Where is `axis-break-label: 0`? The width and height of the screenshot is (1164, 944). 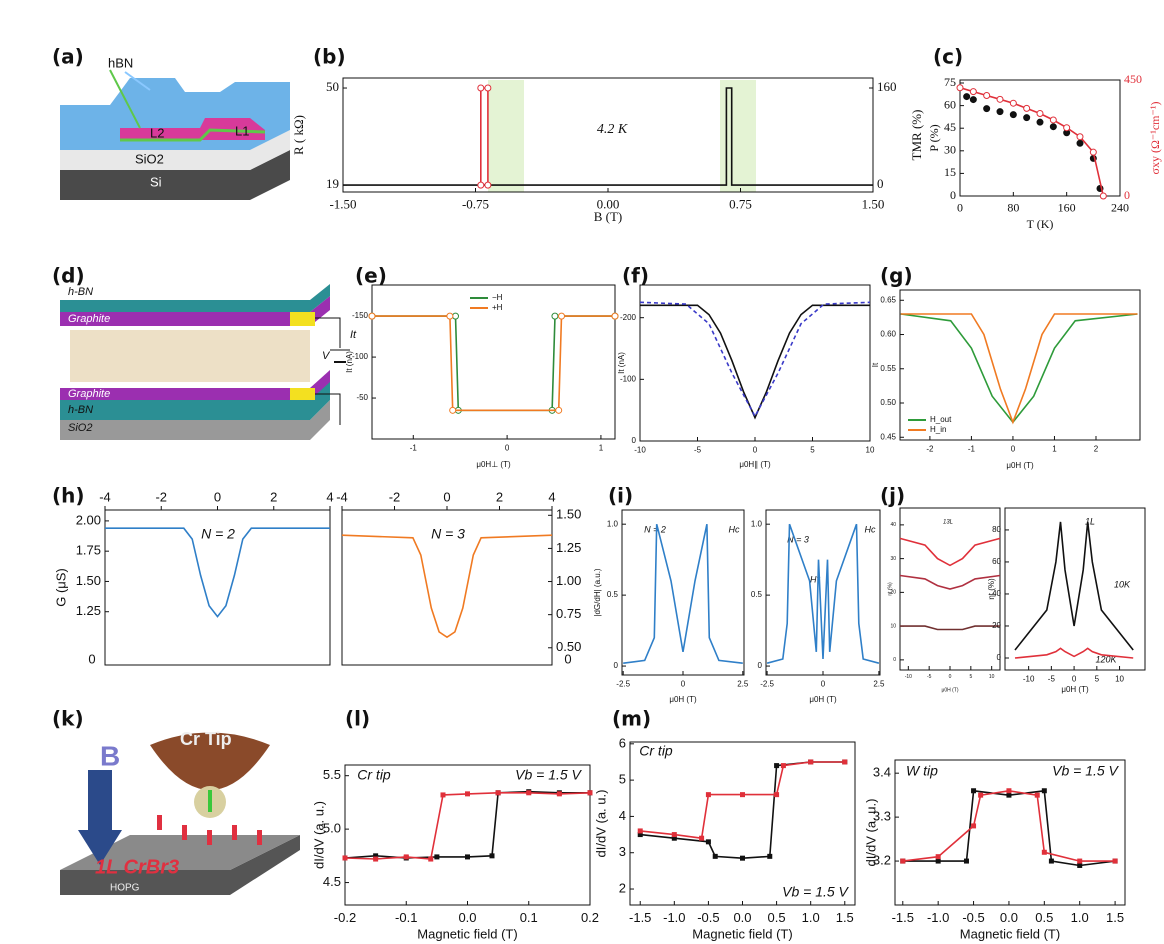 axis-break-label: 0 is located at coordinates (567, 658).